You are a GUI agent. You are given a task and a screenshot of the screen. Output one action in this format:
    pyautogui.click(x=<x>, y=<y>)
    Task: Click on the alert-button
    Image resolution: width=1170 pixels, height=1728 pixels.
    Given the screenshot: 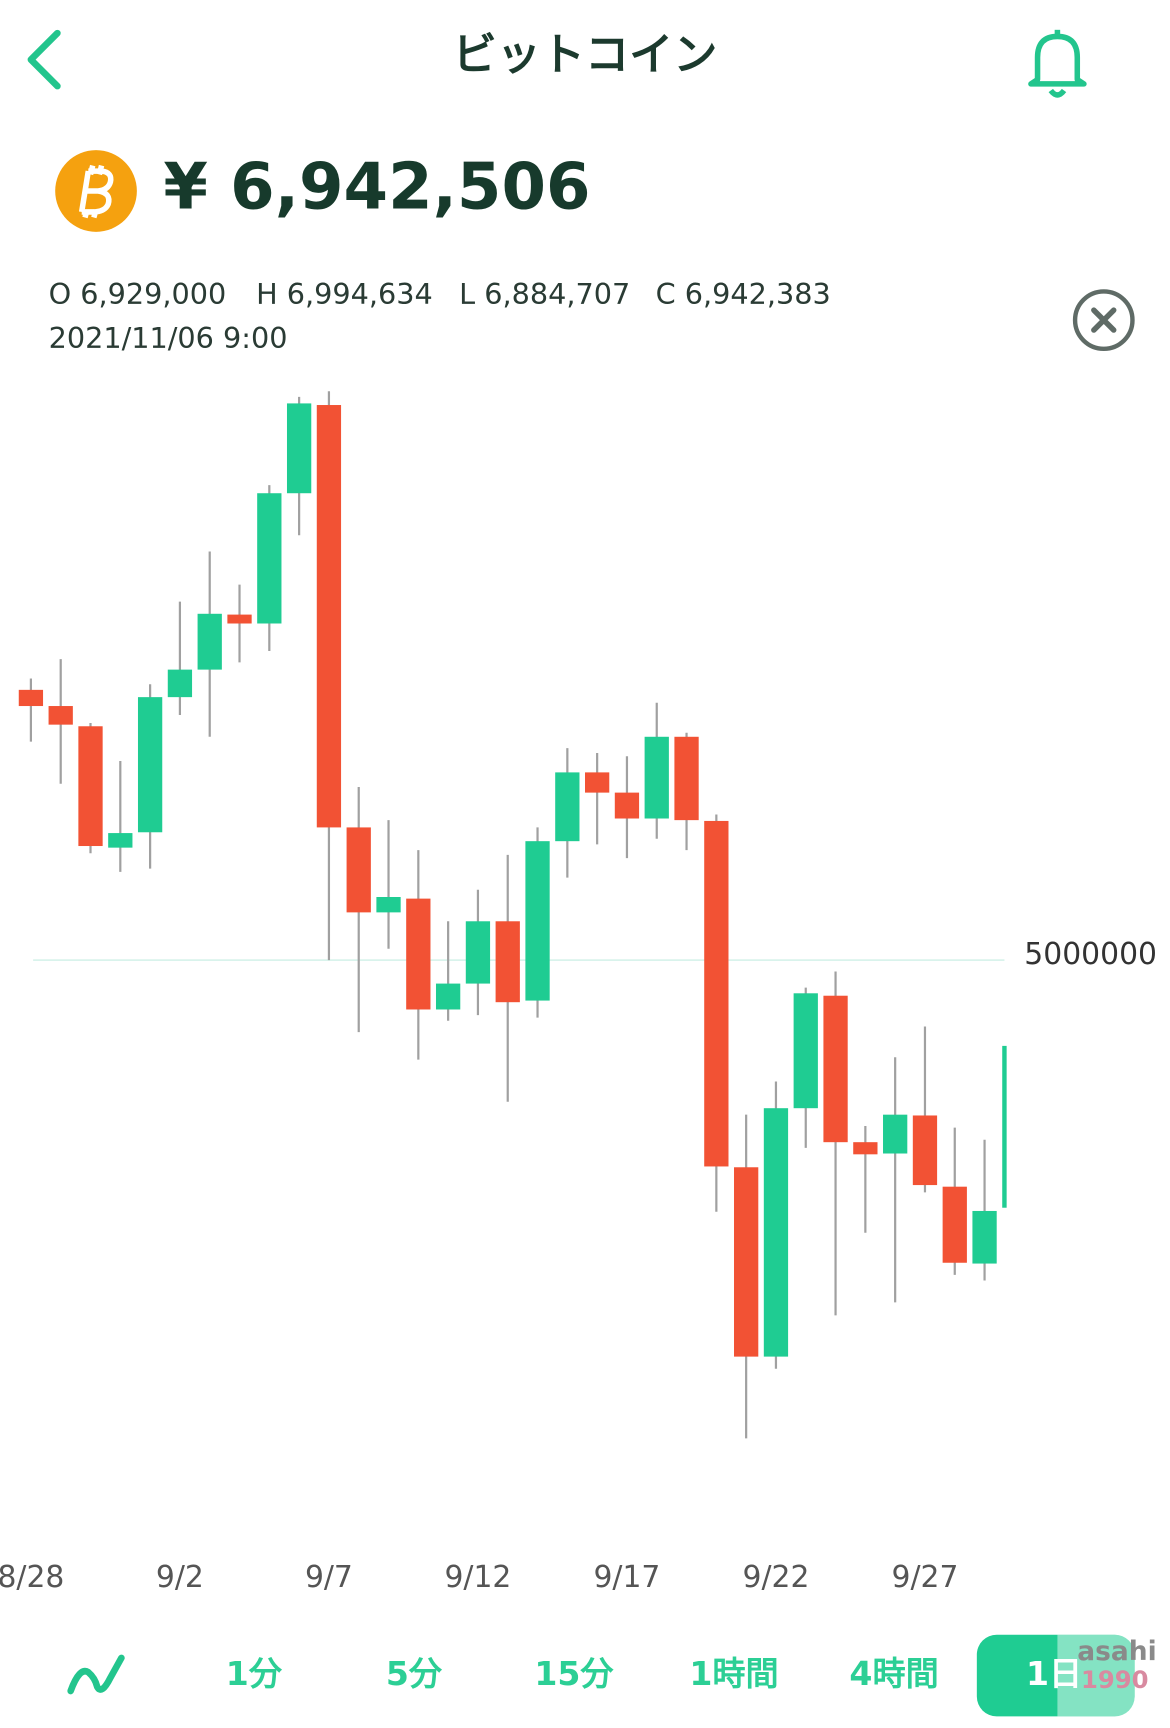 What is the action you would take?
    pyautogui.click(x=1057, y=63)
    